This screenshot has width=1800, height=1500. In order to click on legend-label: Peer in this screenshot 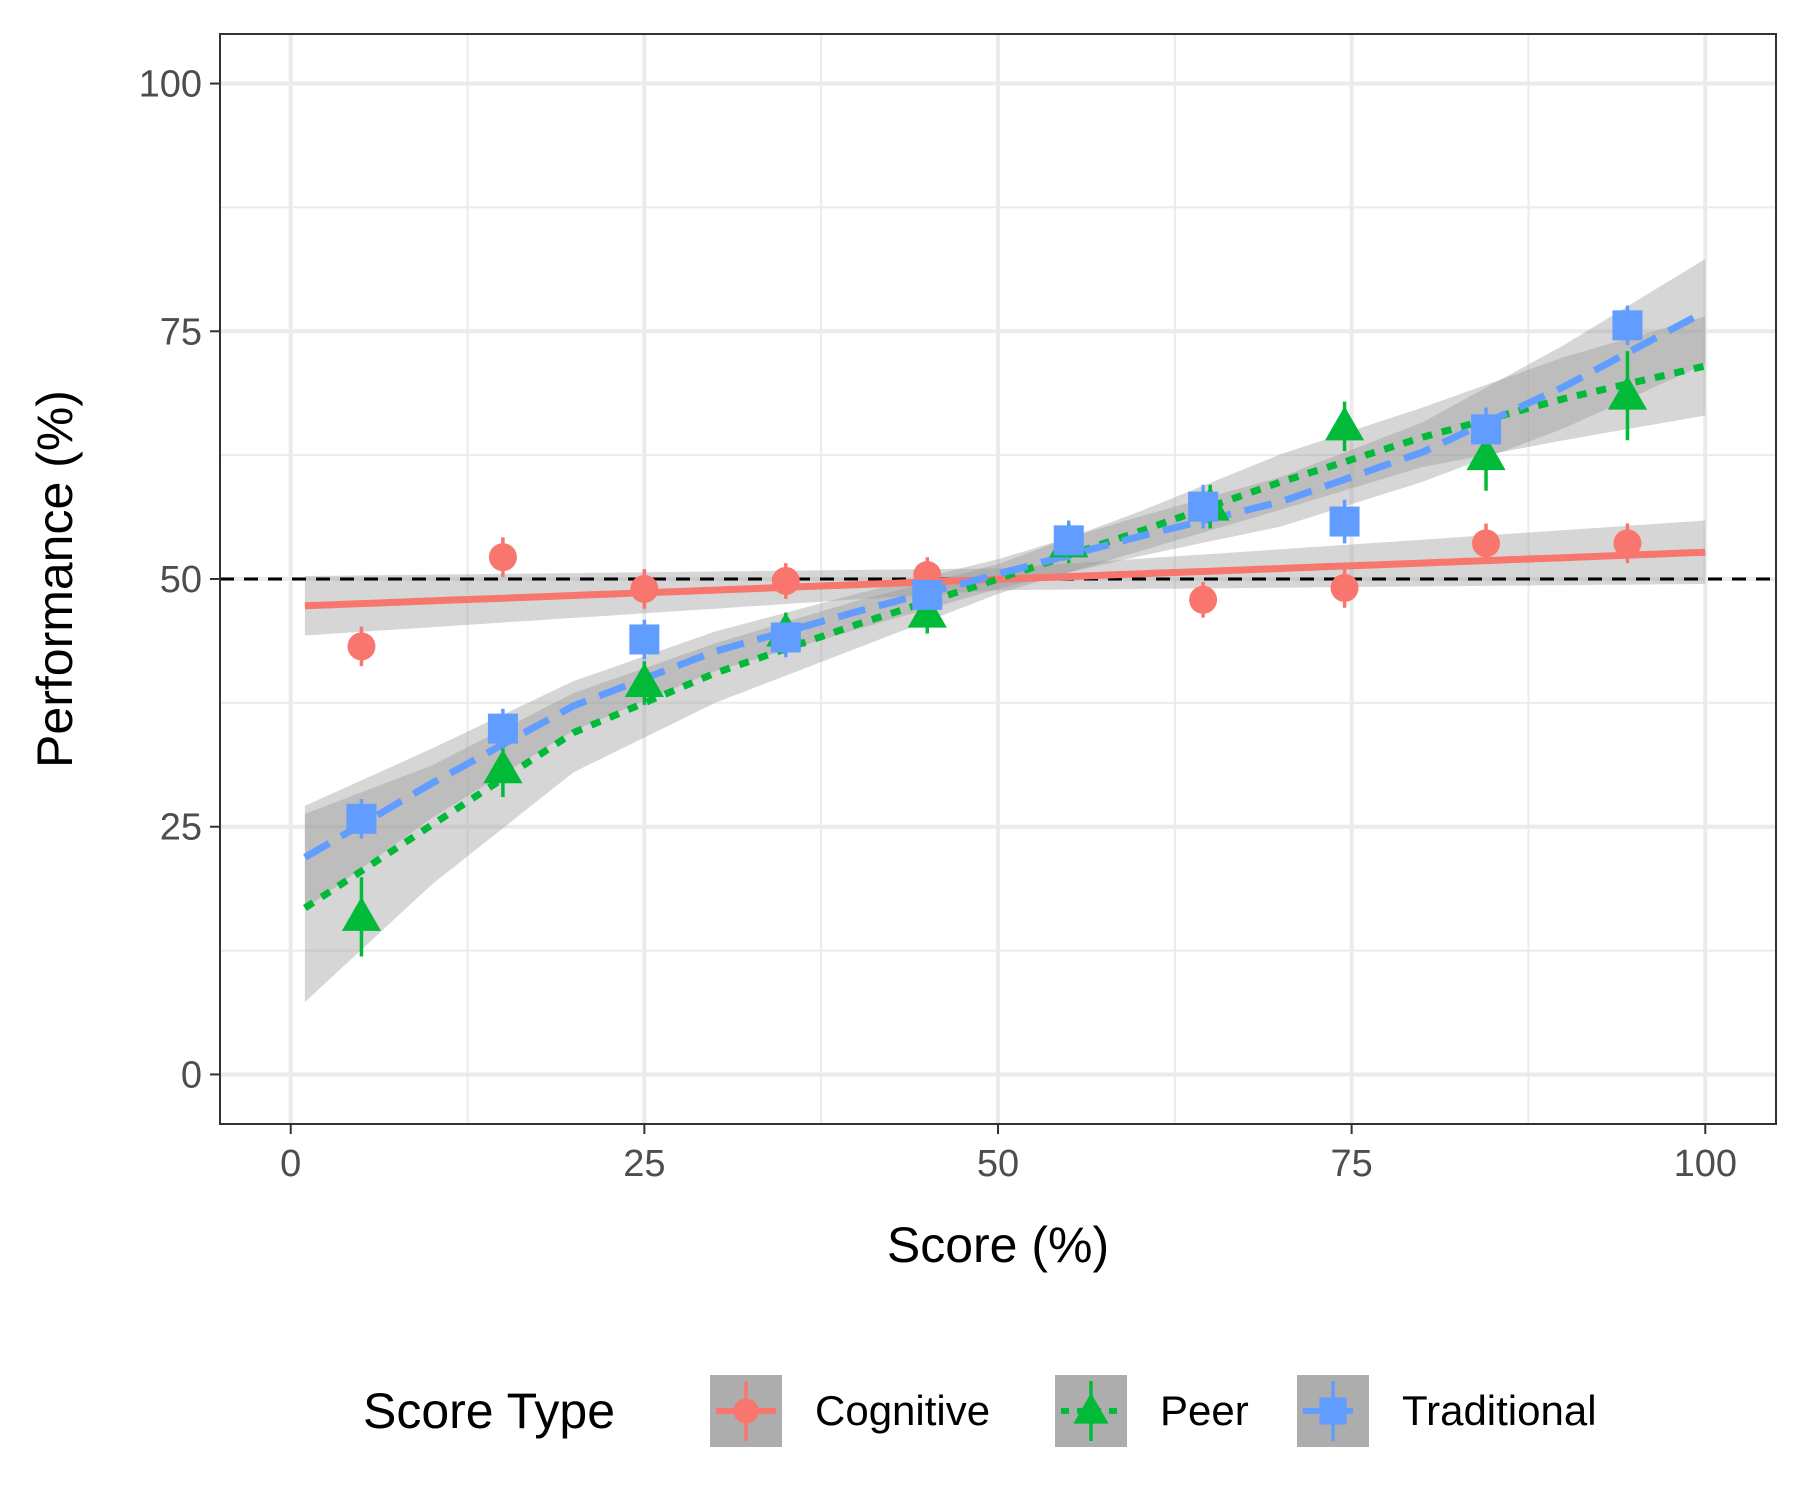, I will do `click(1204, 1410)`.